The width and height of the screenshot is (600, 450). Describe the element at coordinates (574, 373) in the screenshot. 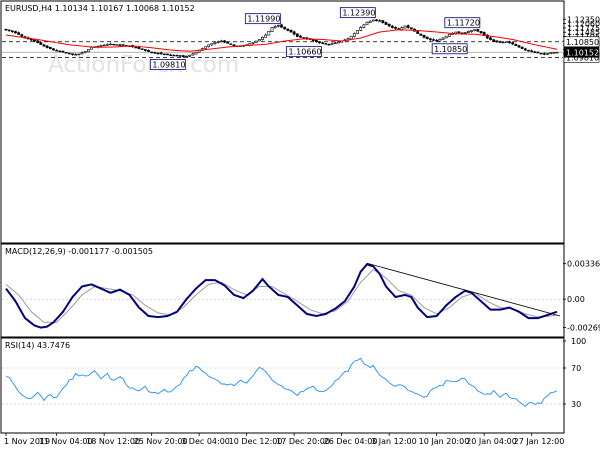

I see `rsi-axis: 100 70 30` at that location.